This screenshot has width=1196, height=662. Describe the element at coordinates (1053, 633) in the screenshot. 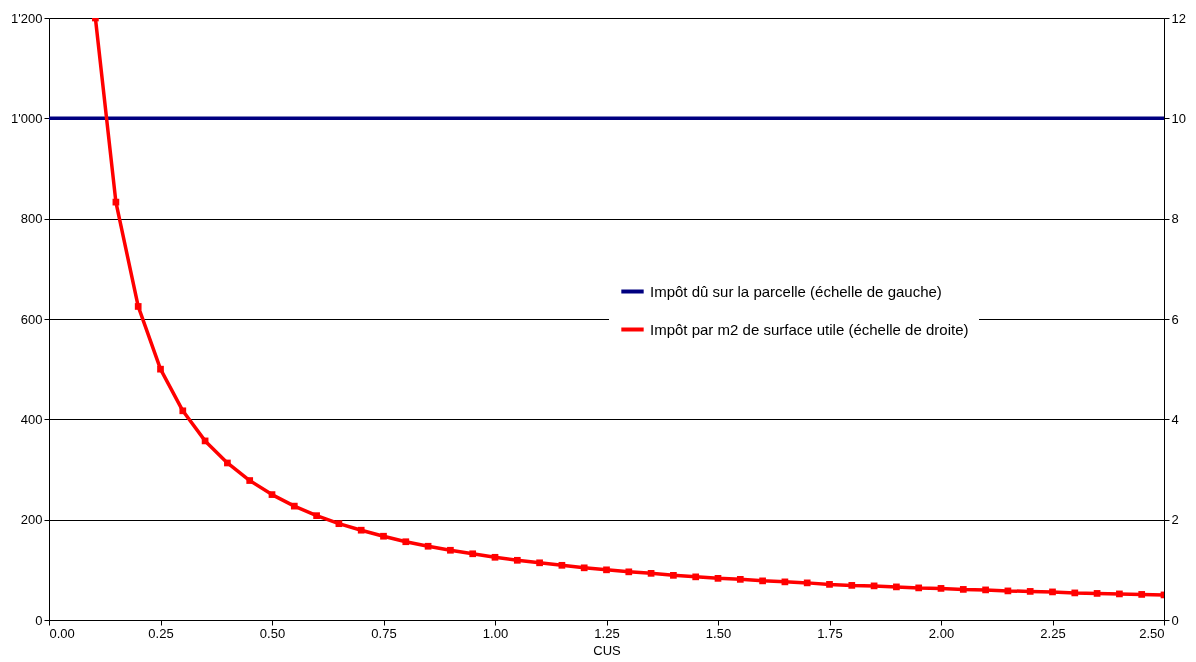

I see `x-tick-label: 2.25` at that location.